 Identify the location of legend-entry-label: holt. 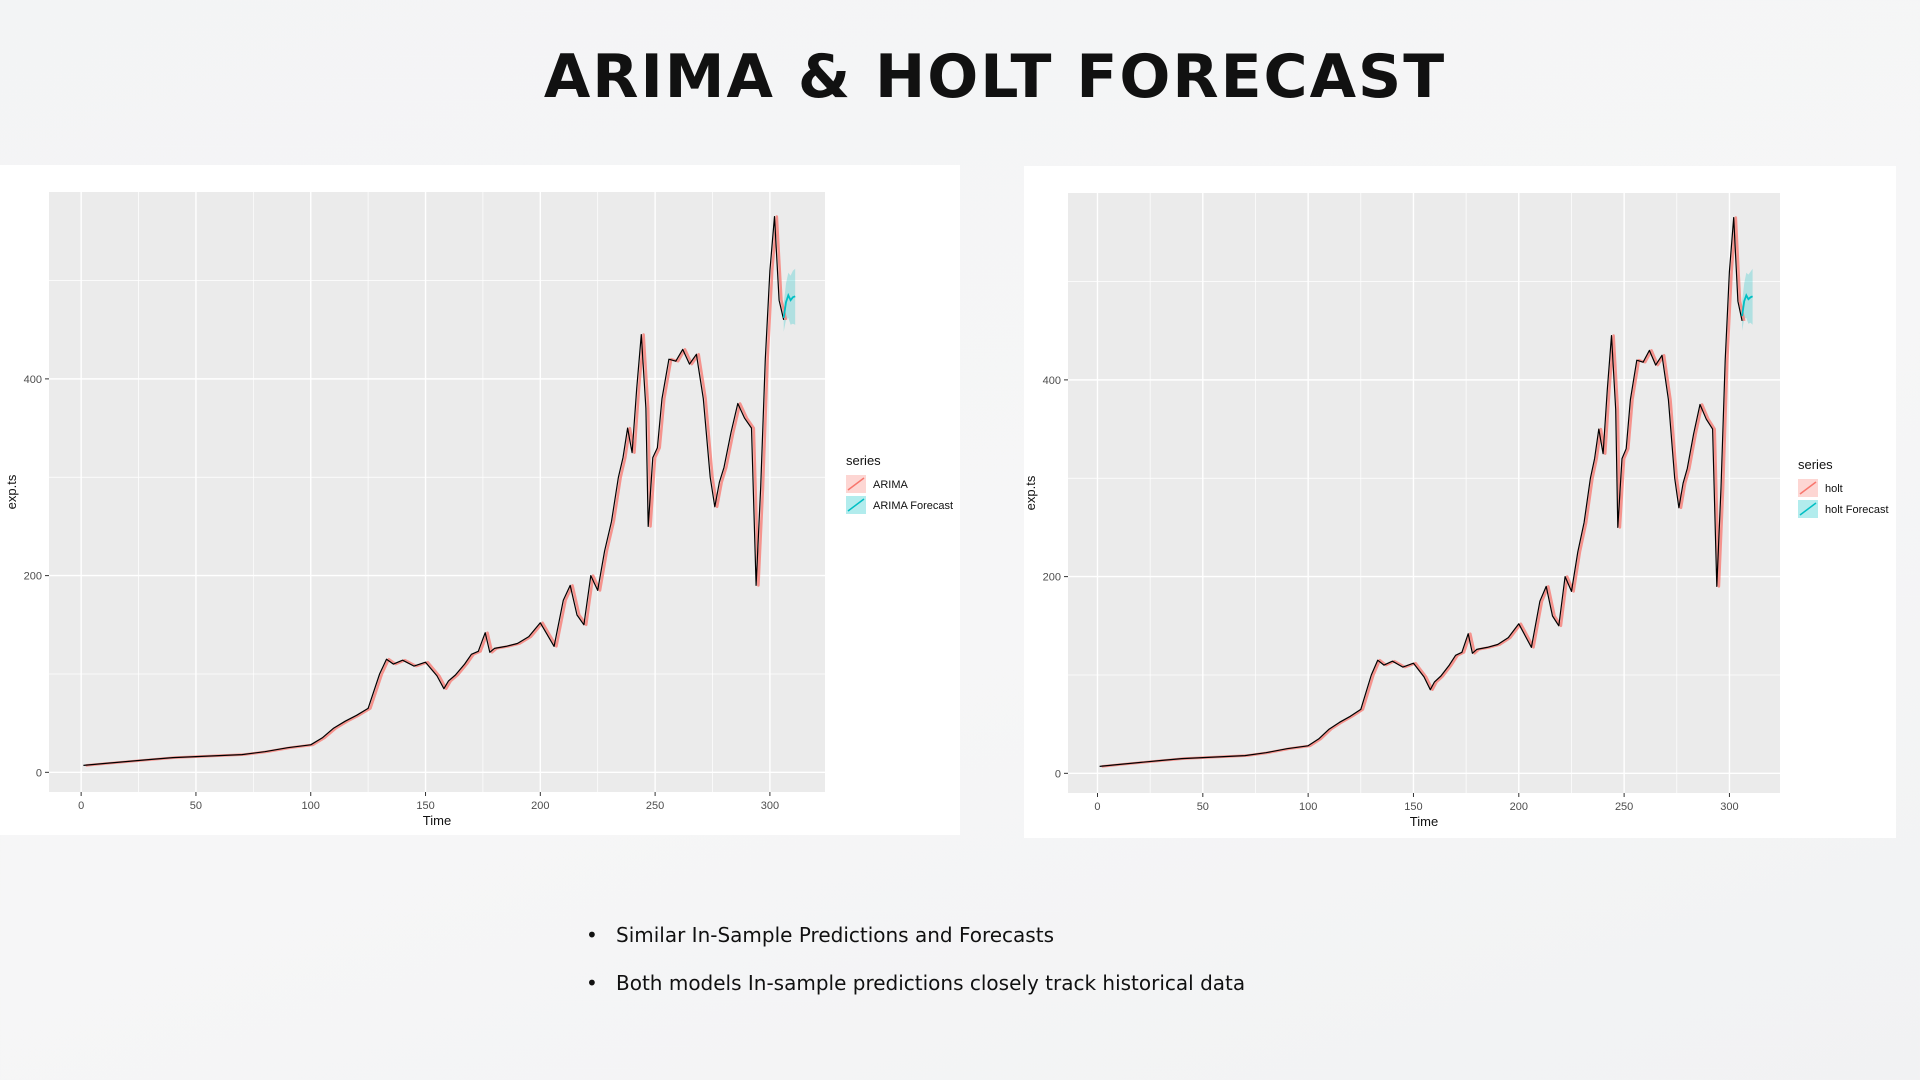
(1834, 489).